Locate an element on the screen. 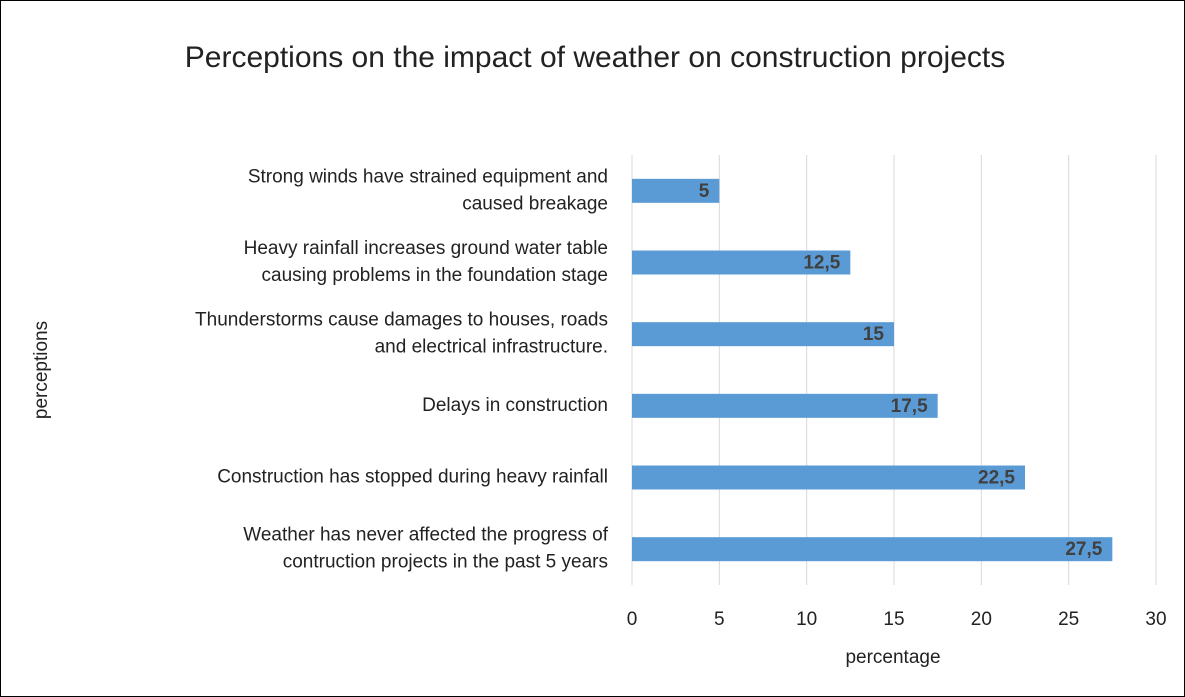 This screenshot has height=697, width=1185. y-tick-label: Strong winds have strained equipment and is located at coordinates (428, 176).